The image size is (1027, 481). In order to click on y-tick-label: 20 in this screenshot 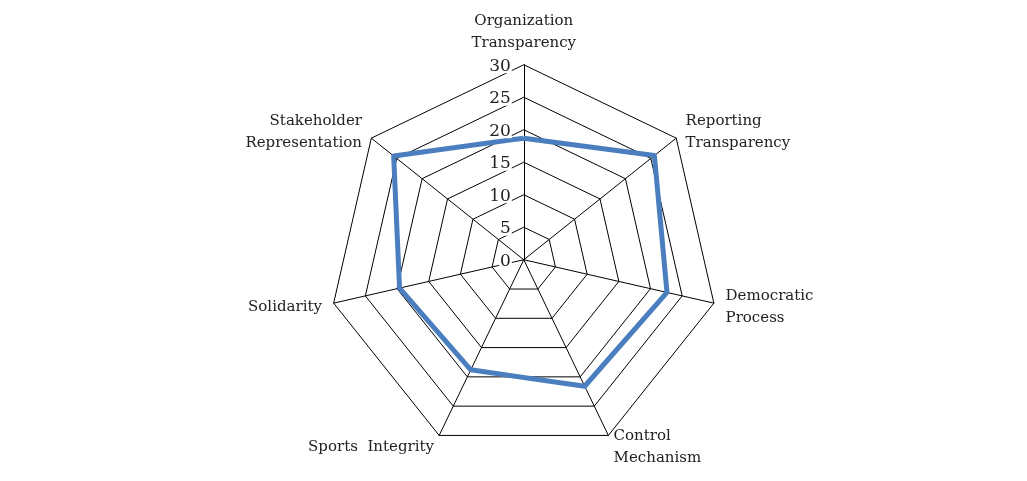, I will do `click(500, 129)`.